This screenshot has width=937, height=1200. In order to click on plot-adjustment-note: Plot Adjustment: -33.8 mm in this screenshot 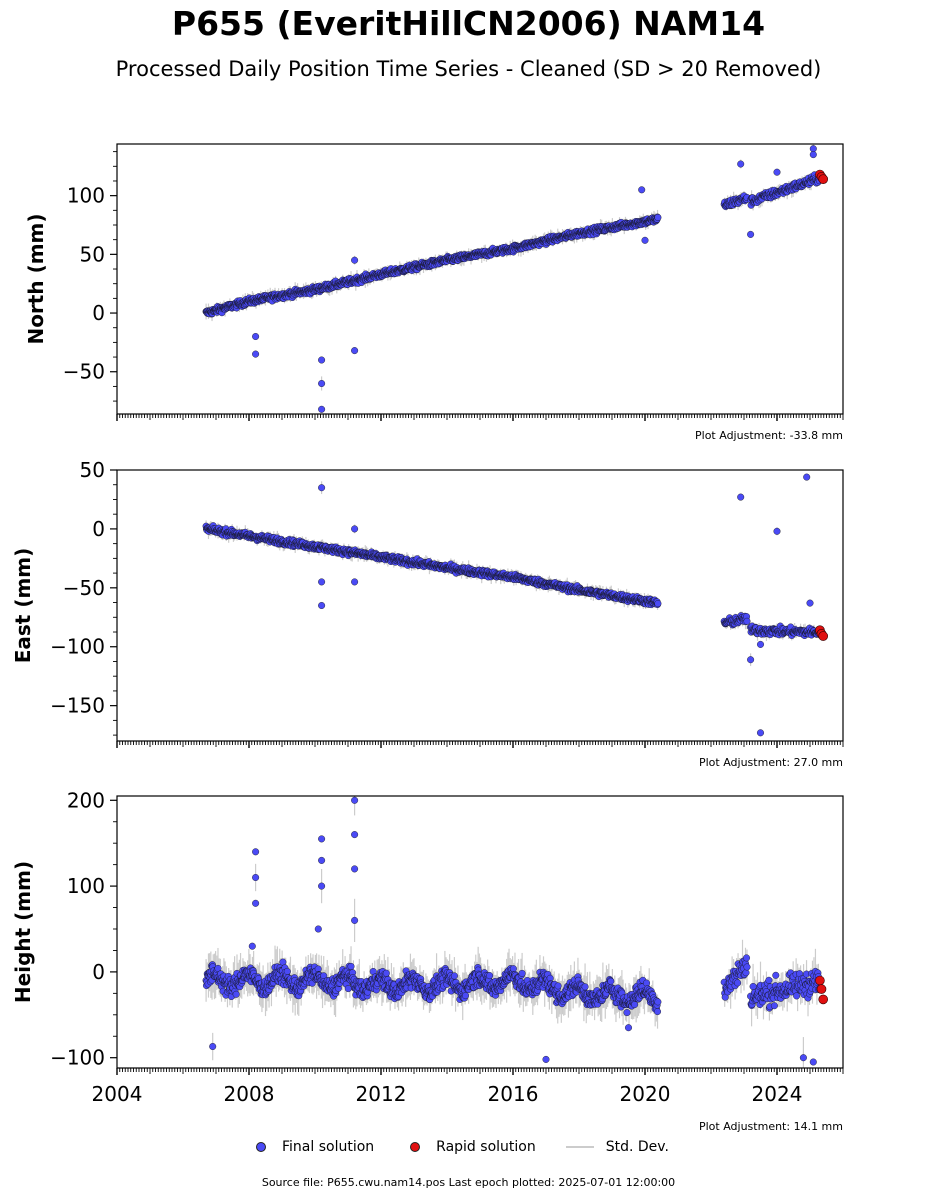, I will do `click(769, 435)`.